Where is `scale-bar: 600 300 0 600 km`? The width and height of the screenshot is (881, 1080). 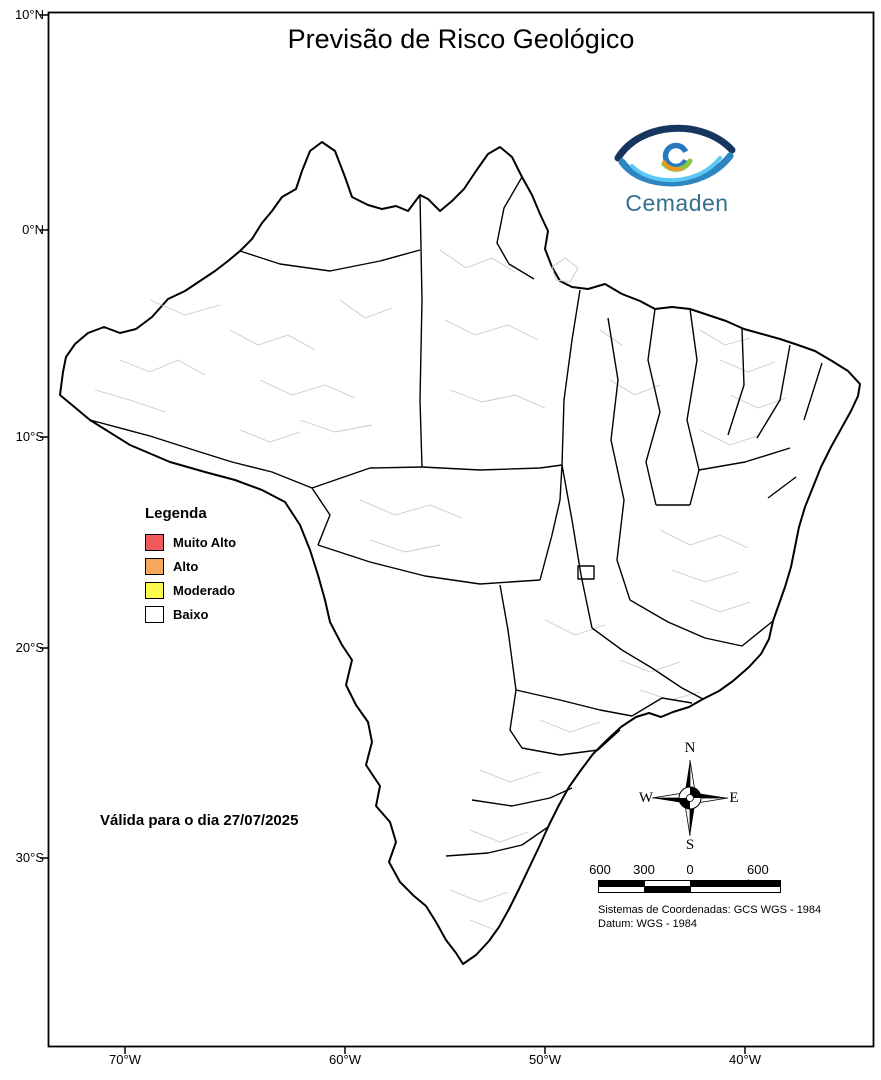
scale-bar: 600 300 0 600 km is located at coordinates (693, 880).